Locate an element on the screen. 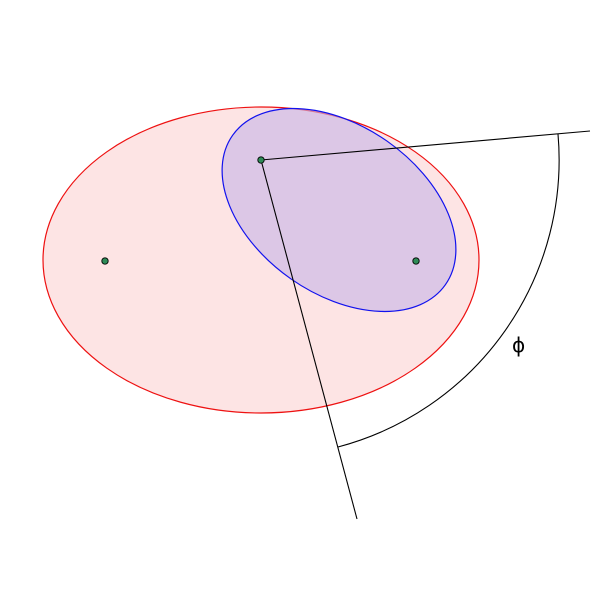 This screenshot has width=600, height=600. focus-point-left is located at coordinates (105, 261).